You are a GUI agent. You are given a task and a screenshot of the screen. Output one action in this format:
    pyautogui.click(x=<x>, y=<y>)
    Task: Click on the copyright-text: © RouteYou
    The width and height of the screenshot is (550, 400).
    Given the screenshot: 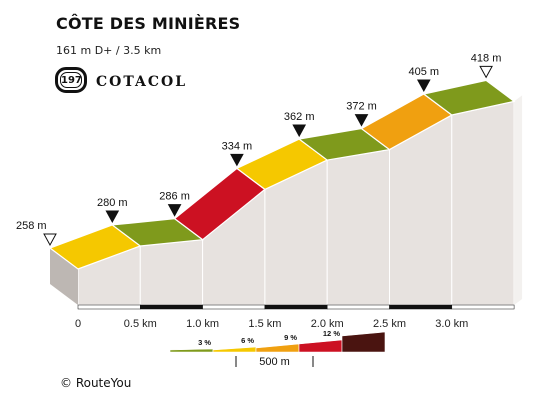 What is the action you would take?
    pyautogui.click(x=96, y=383)
    